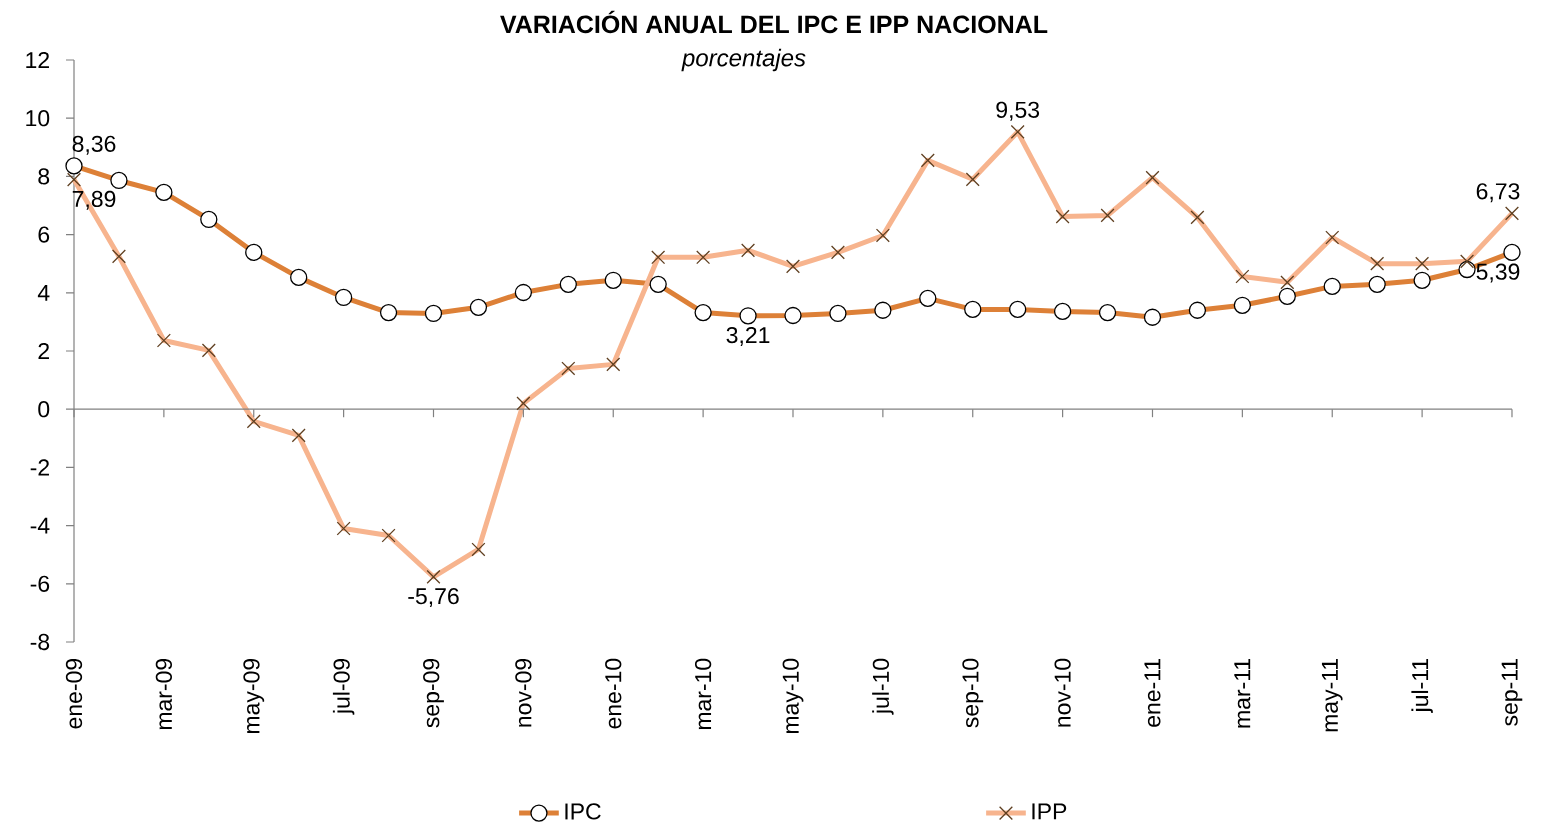 This screenshot has width=1548, height=832. Describe the element at coordinates (94, 200) in the screenshot. I see `data-label: 7,89` at that location.